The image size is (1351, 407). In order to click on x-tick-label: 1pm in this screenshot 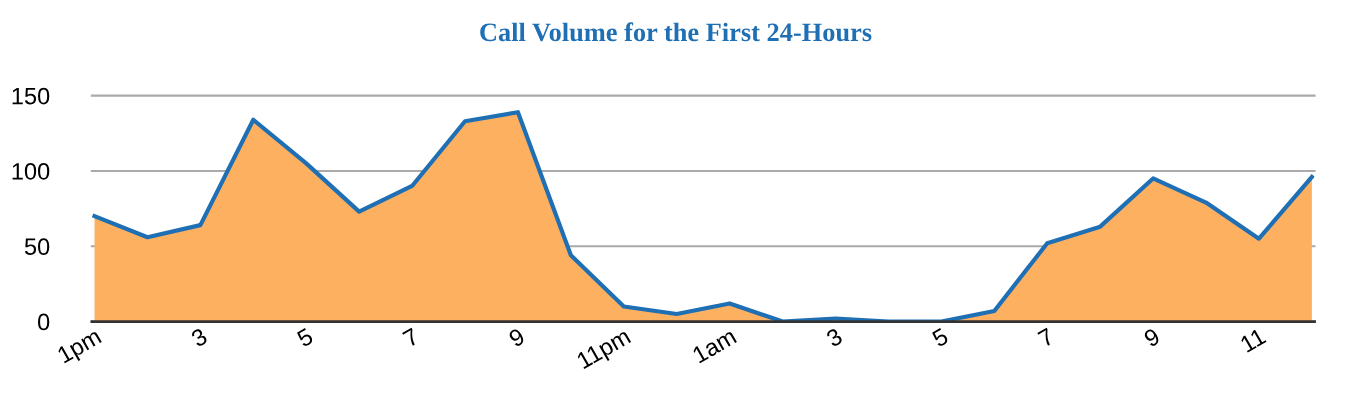, I will do `click(80, 347)`.